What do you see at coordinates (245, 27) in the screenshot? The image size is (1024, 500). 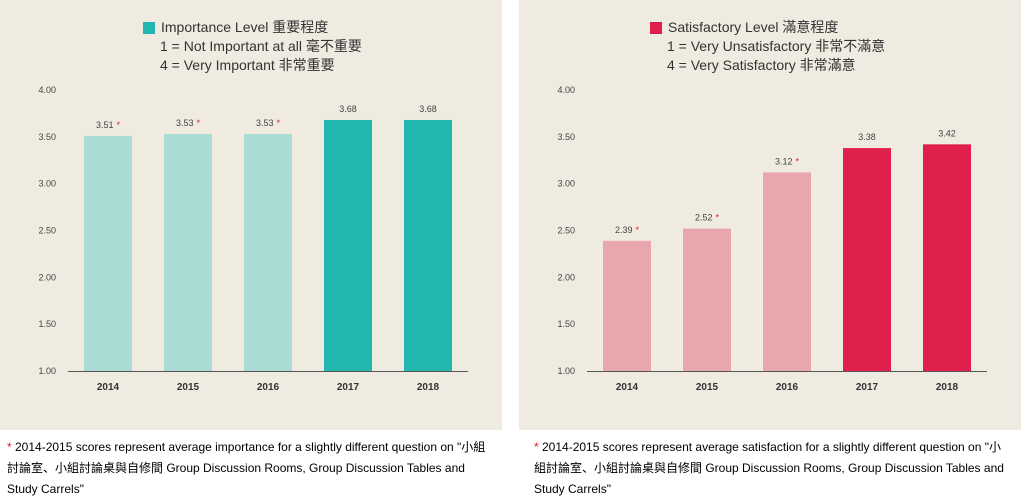 I see `importance-legend-title: Importance Level 重要程度` at bounding box center [245, 27].